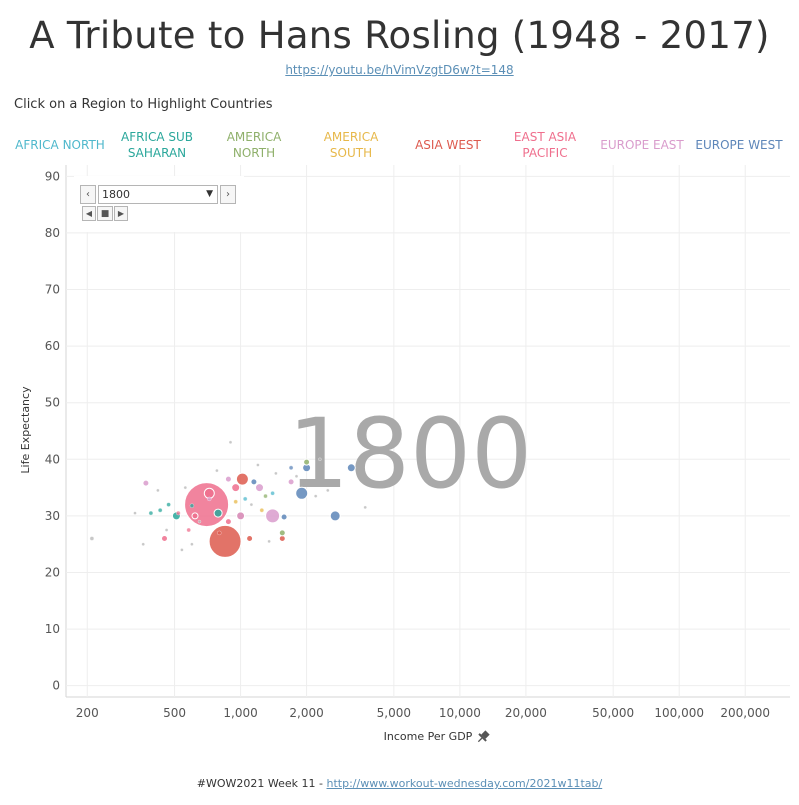 The height and width of the screenshot is (805, 799). I want to click on region-label-line: EUROPE WEST, so click(739, 145).